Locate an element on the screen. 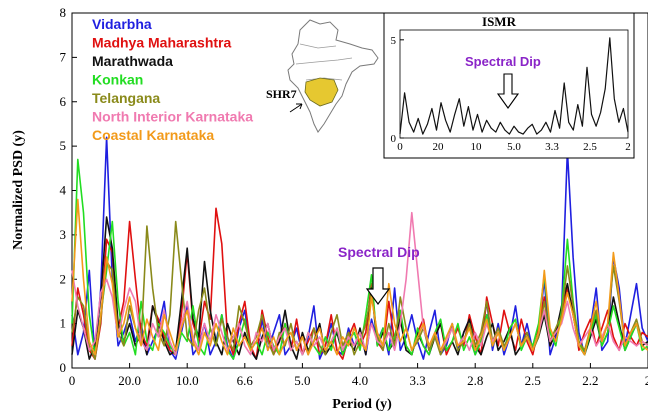 This screenshot has height=414, width=648. inset-series-line-ismr is located at coordinates (514, 86).